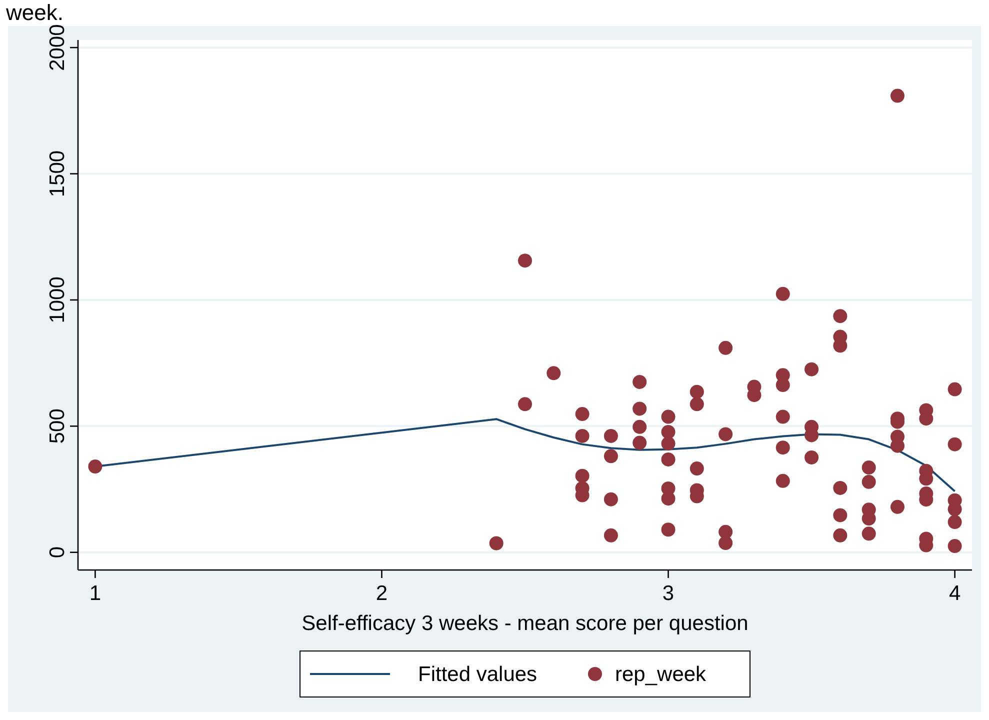 This screenshot has width=989, height=720. What do you see at coordinates (954, 593) in the screenshot?
I see `x-tick-label: 4` at bounding box center [954, 593].